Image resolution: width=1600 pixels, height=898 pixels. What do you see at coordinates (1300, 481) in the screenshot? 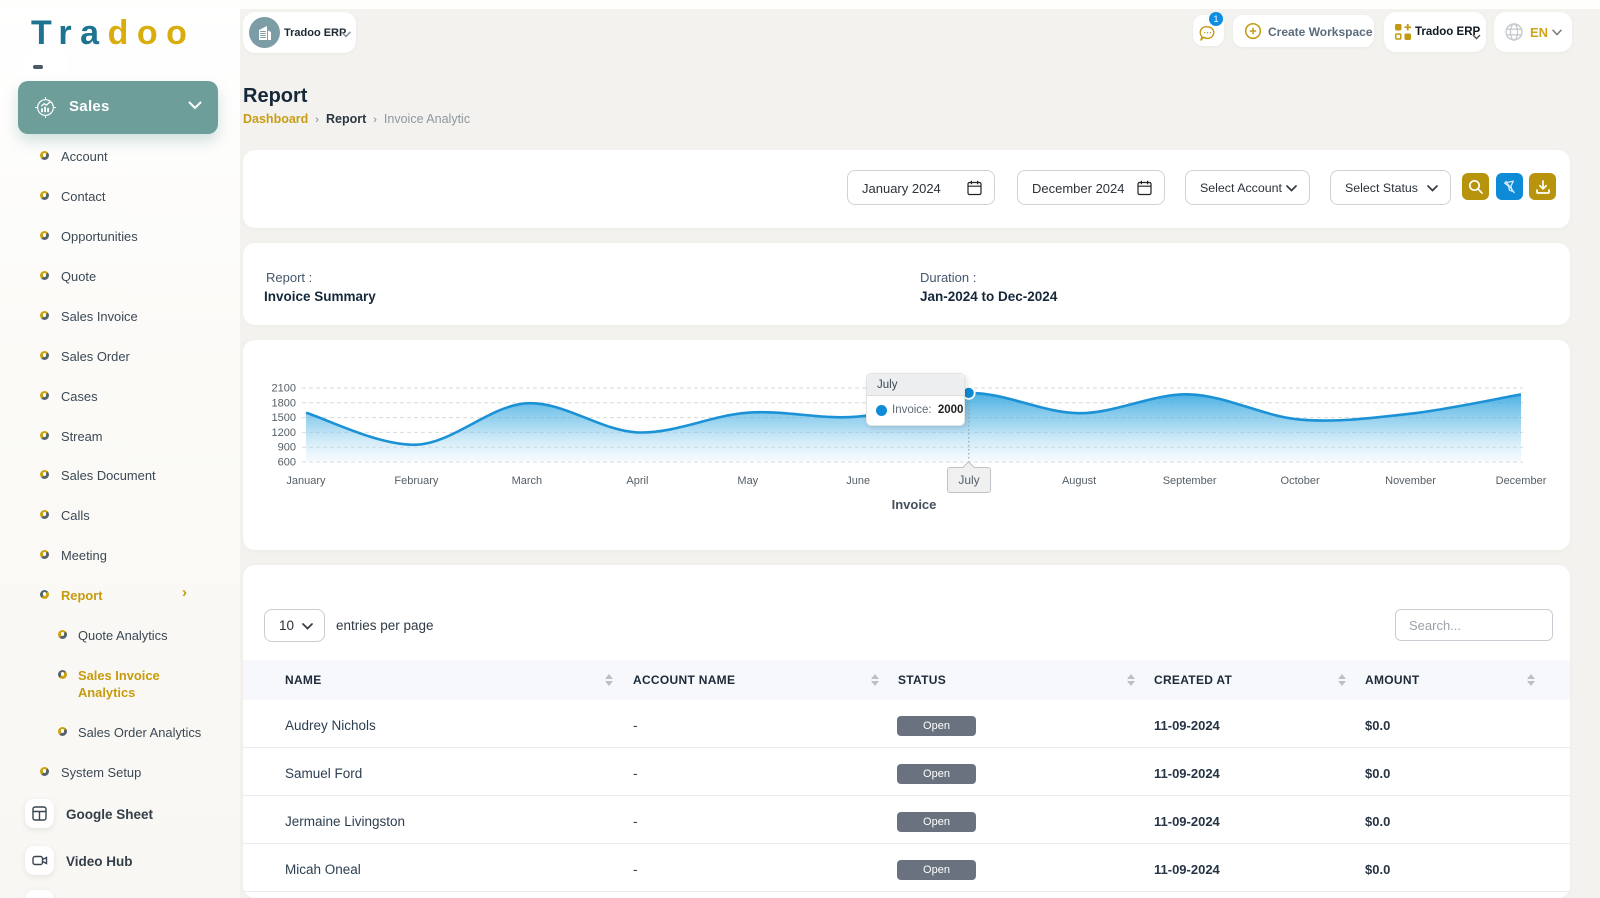
I see `svg-text: October` at bounding box center [1300, 481].